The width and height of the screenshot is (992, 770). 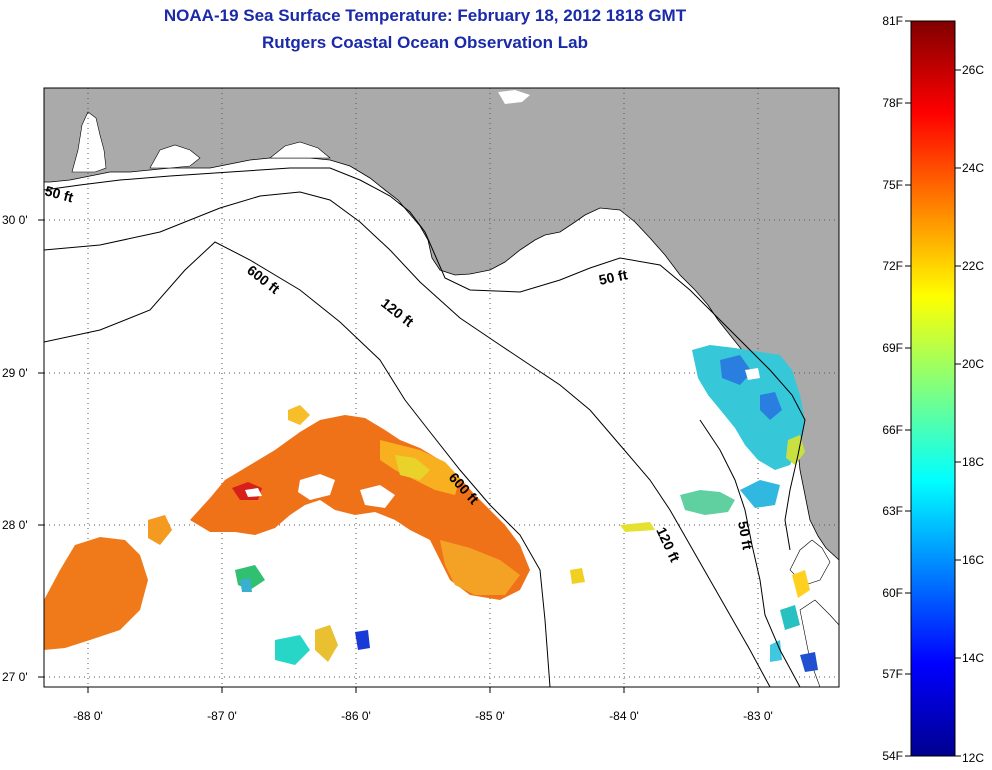 I want to click on latitude-labels: 30 0' 29 0' 28 0' 27 0', so click(x=15, y=448).